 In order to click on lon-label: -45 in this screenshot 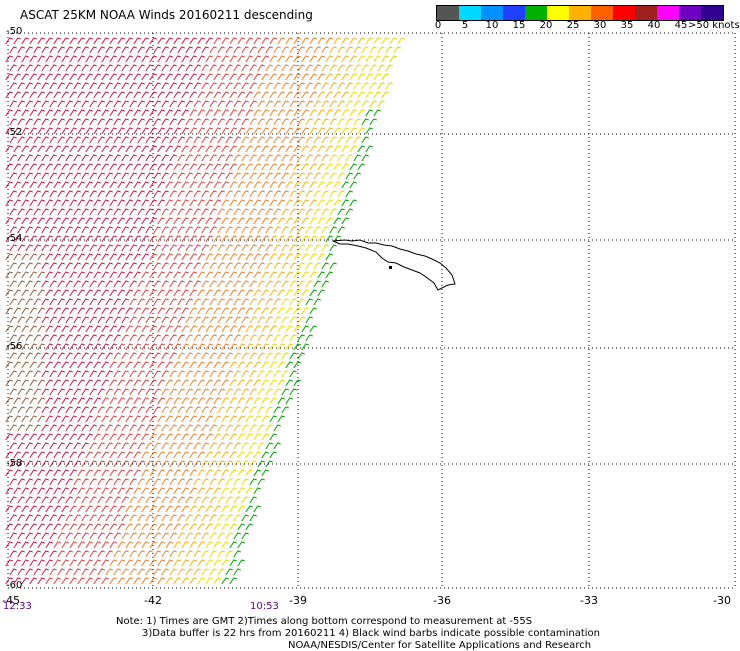, I will do `click(11, 600)`.